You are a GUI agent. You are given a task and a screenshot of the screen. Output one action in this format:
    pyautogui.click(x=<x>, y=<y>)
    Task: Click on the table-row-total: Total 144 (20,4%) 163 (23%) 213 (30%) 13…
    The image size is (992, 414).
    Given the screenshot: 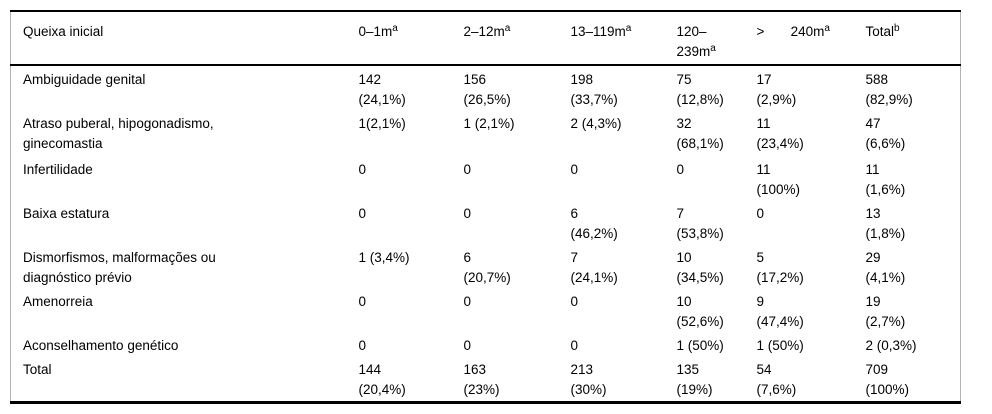 What is the action you would take?
    pyautogui.click(x=486, y=379)
    